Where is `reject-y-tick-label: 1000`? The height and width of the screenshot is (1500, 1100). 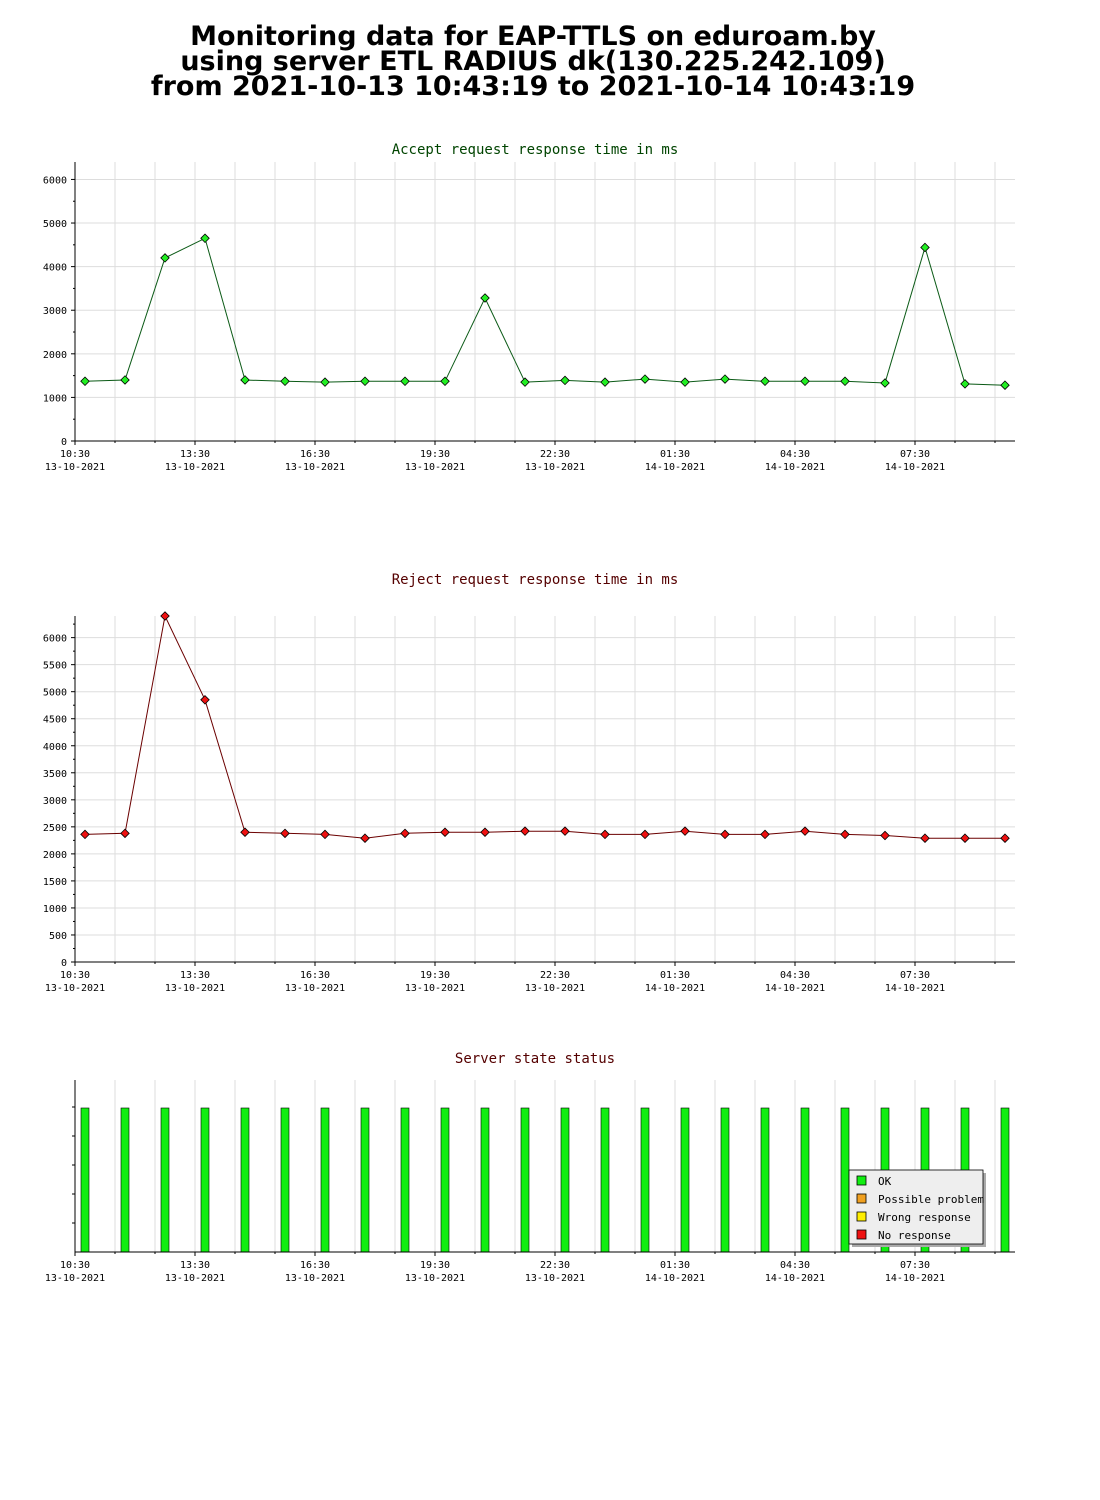 reject-y-tick-label: 1000 is located at coordinates (55, 909).